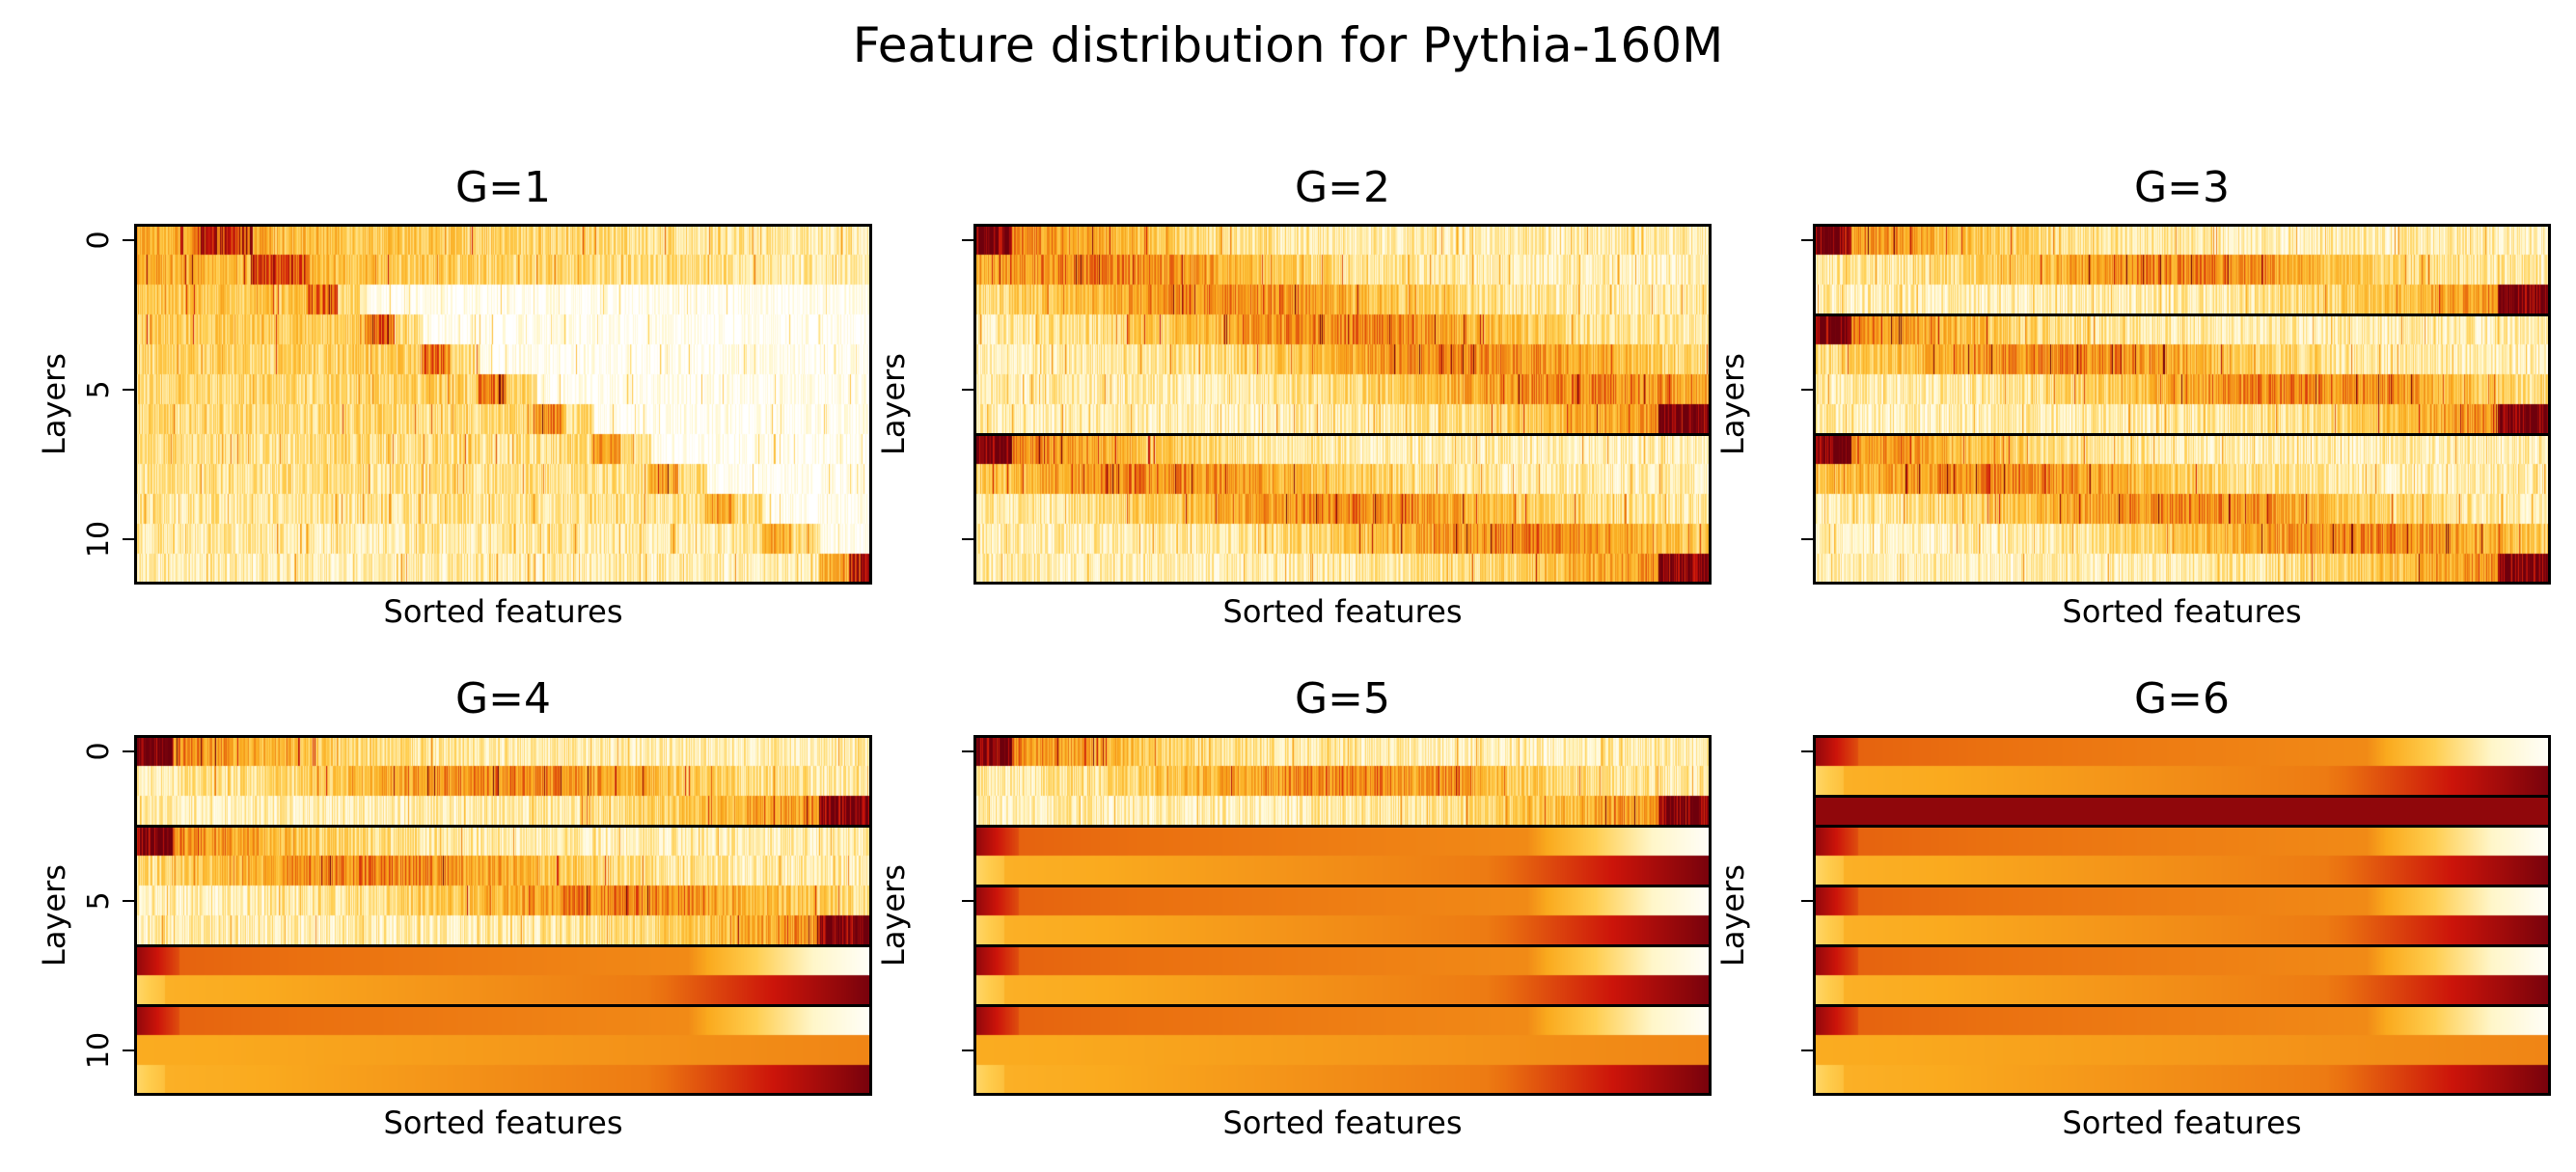 This screenshot has height=1172, width=2576. What do you see at coordinates (1343, 187) in the screenshot?
I see `panel-title: G=2` at bounding box center [1343, 187].